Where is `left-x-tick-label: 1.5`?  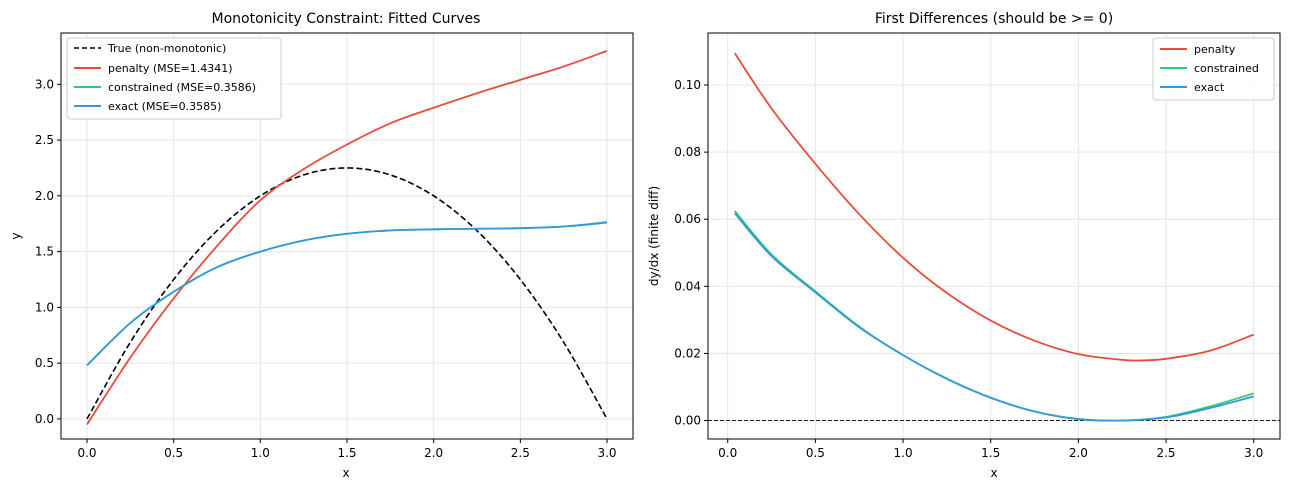
left-x-tick-label: 1.5 is located at coordinates (346, 453).